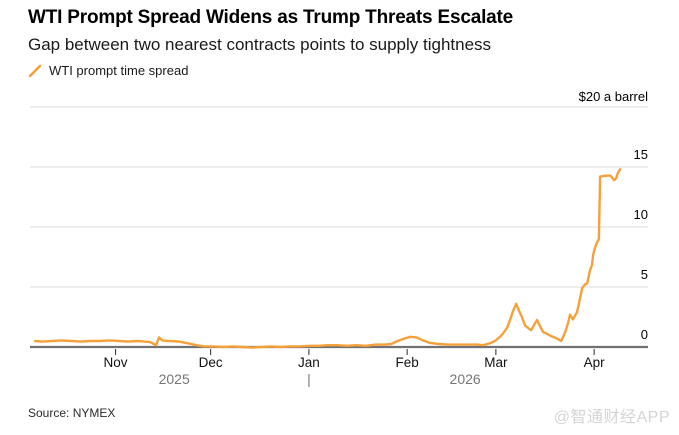  What do you see at coordinates (644, 334) in the screenshot?
I see `y-tick-label: 0` at bounding box center [644, 334].